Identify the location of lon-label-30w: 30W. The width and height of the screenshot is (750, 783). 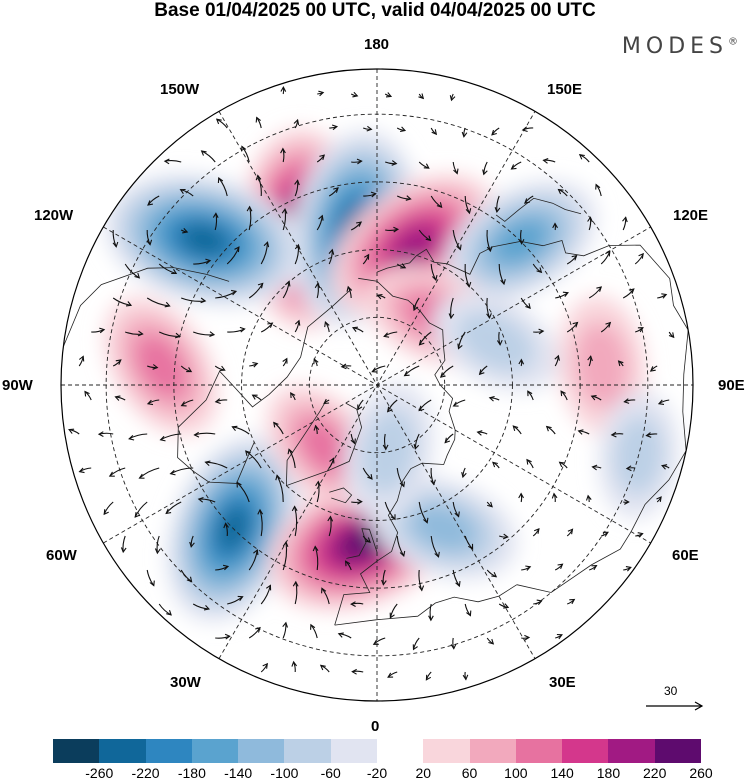
(185, 682).